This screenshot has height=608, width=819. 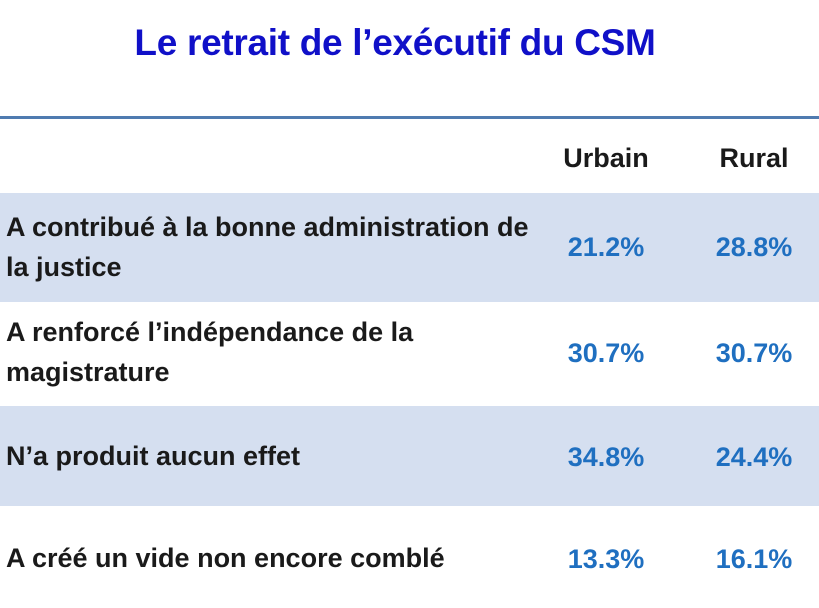 What do you see at coordinates (153, 456) in the screenshot?
I see `row-label: N’a produit aucun effet` at bounding box center [153, 456].